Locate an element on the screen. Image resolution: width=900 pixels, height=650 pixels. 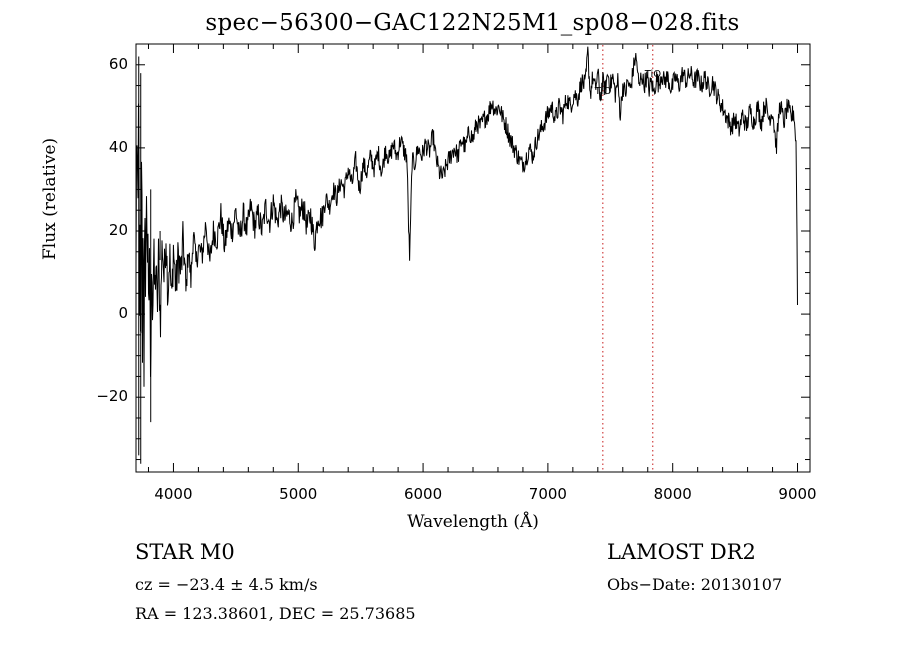
x-tick-label: 7000 is located at coordinates (547, 494).